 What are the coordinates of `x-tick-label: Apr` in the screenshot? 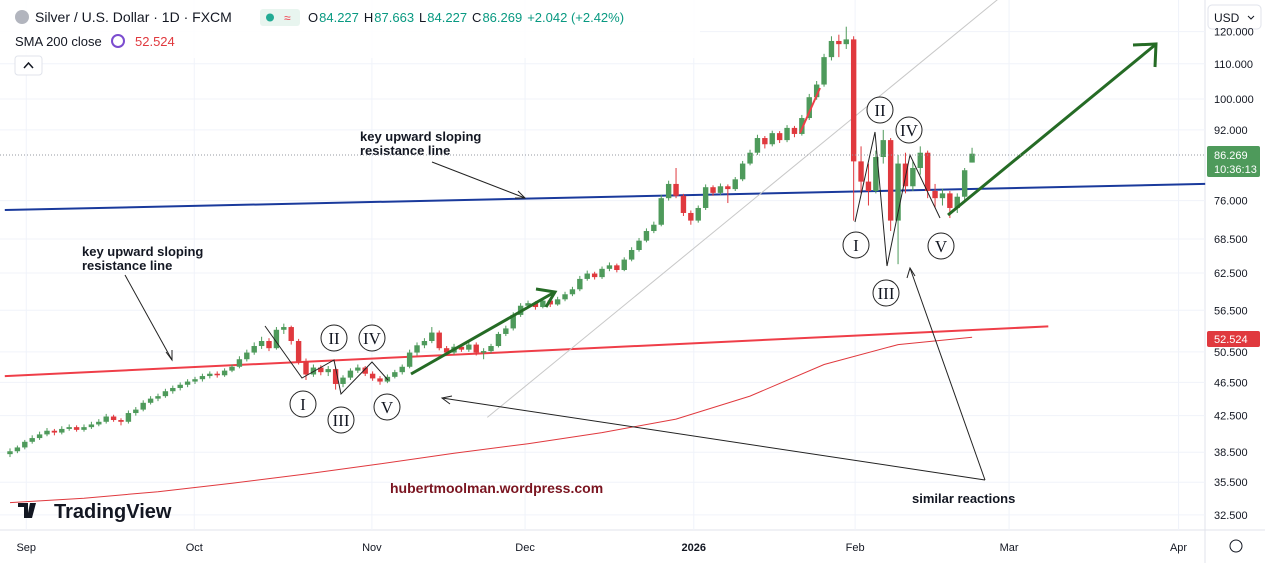 It's located at (1178, 548).